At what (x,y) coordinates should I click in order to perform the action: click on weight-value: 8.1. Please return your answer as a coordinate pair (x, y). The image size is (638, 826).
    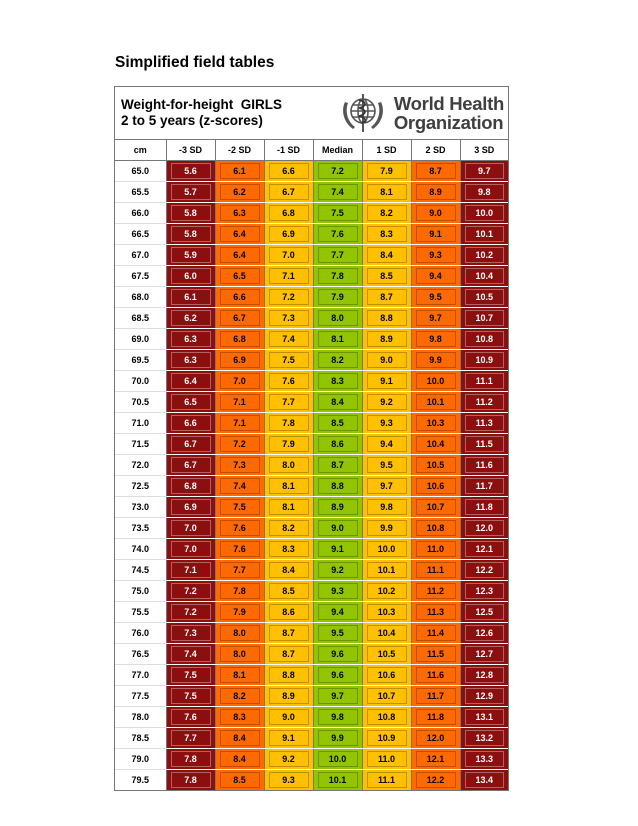
    Looking at the image, I should click on (386, 192).